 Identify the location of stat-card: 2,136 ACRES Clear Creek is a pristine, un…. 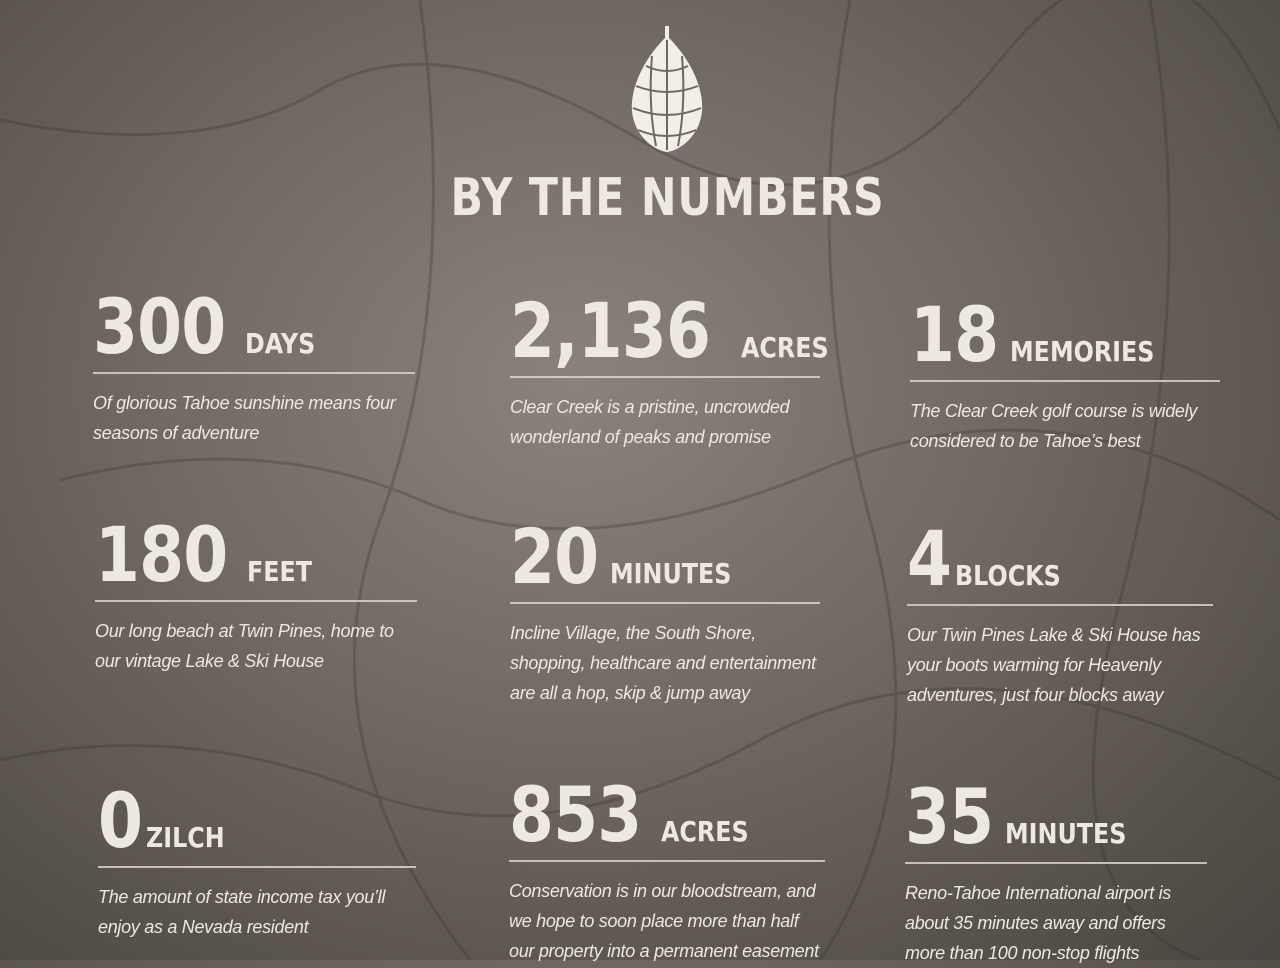
(669, 369).